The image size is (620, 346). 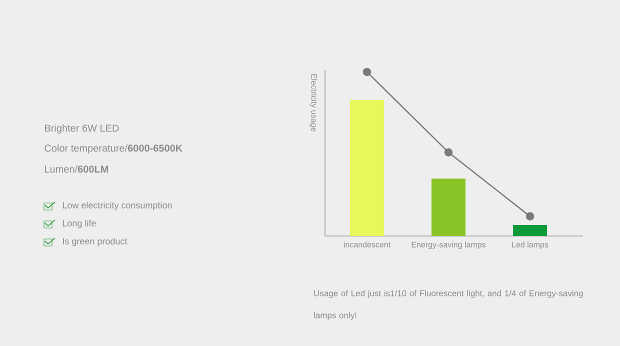 What do you see at coordinates (449, 245) in the screenshot?
I see `x-tick-label: Energy-saving lamps` at bounding box center [449, 245].